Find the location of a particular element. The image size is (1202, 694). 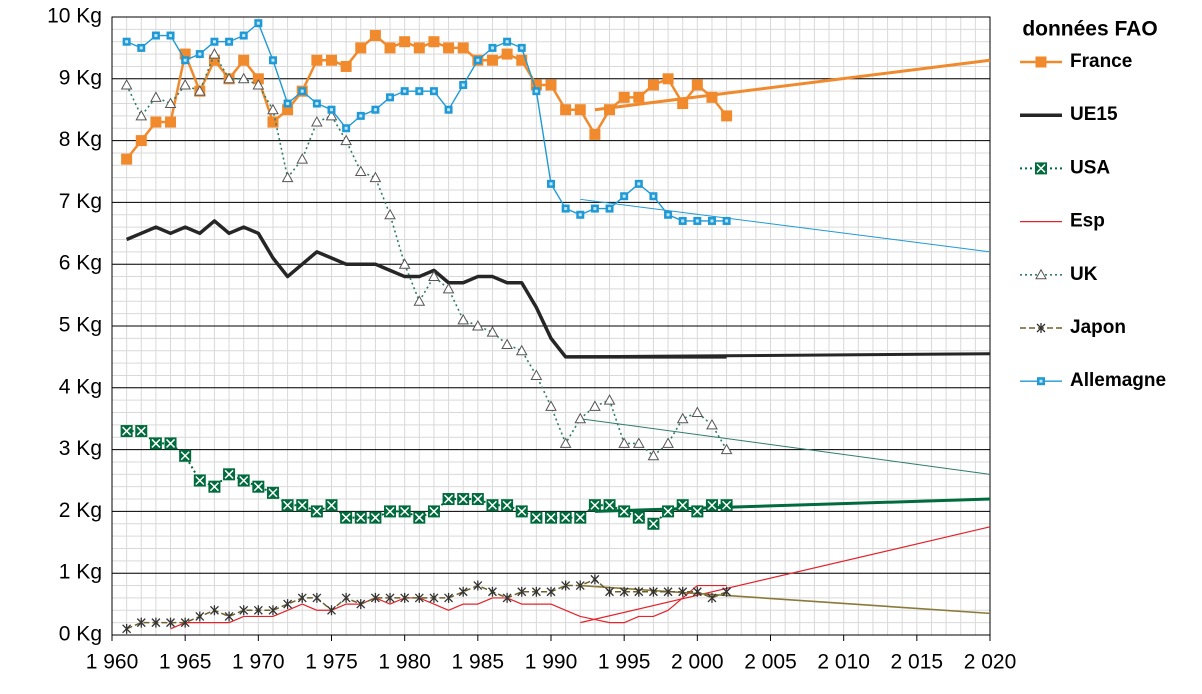

y-tick-label: 2 Kg is located at coordinates (80, 510).